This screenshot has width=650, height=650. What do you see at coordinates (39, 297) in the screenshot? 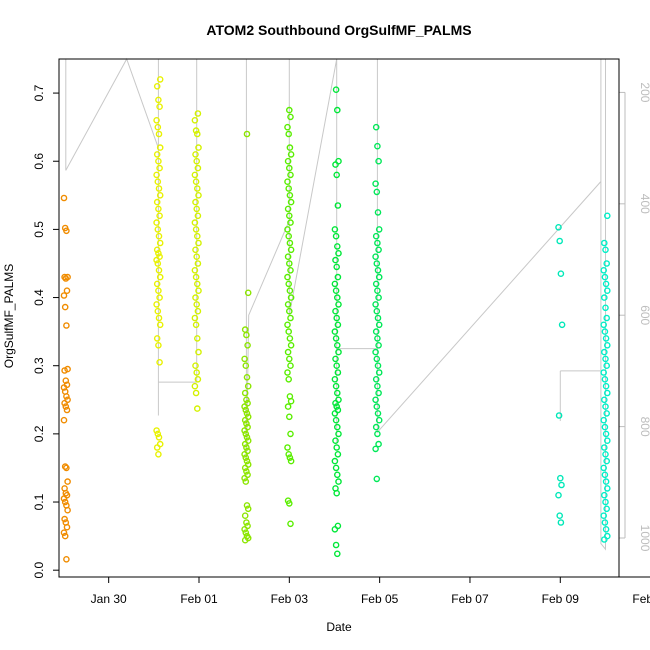
I see `y-tick-label: 0.4` at bounding box center [39, 297].